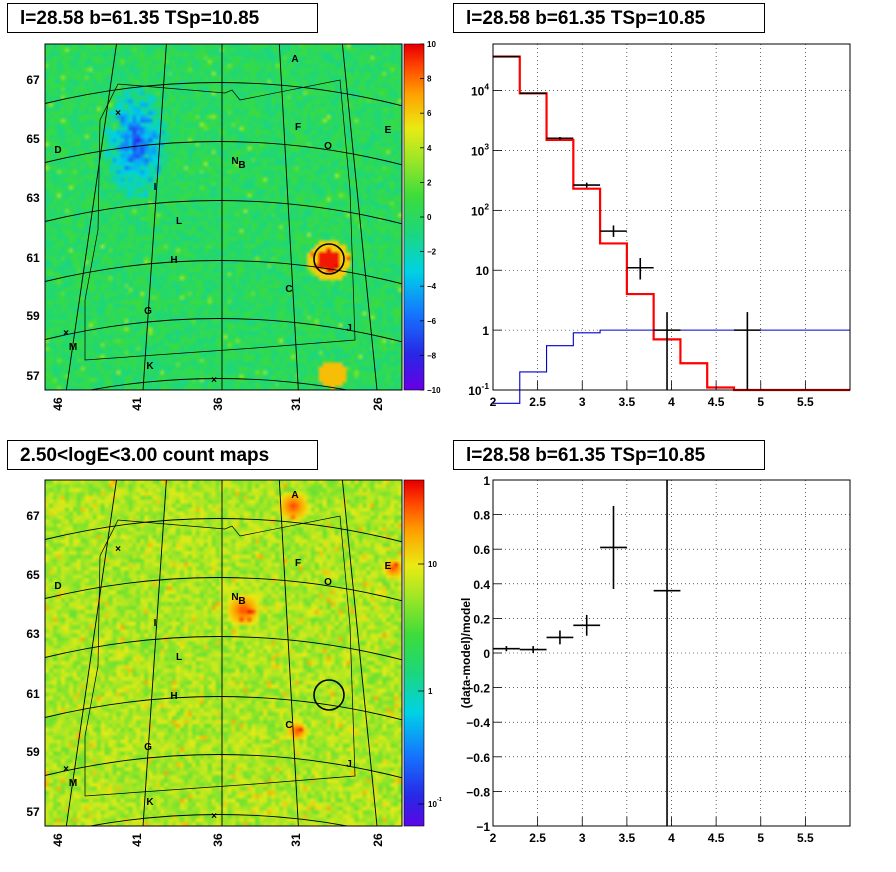  What do you see at coordinates (671, 402) in the screenshot?
I see `x-tick-label: 4` at bounding box center [671, 402].